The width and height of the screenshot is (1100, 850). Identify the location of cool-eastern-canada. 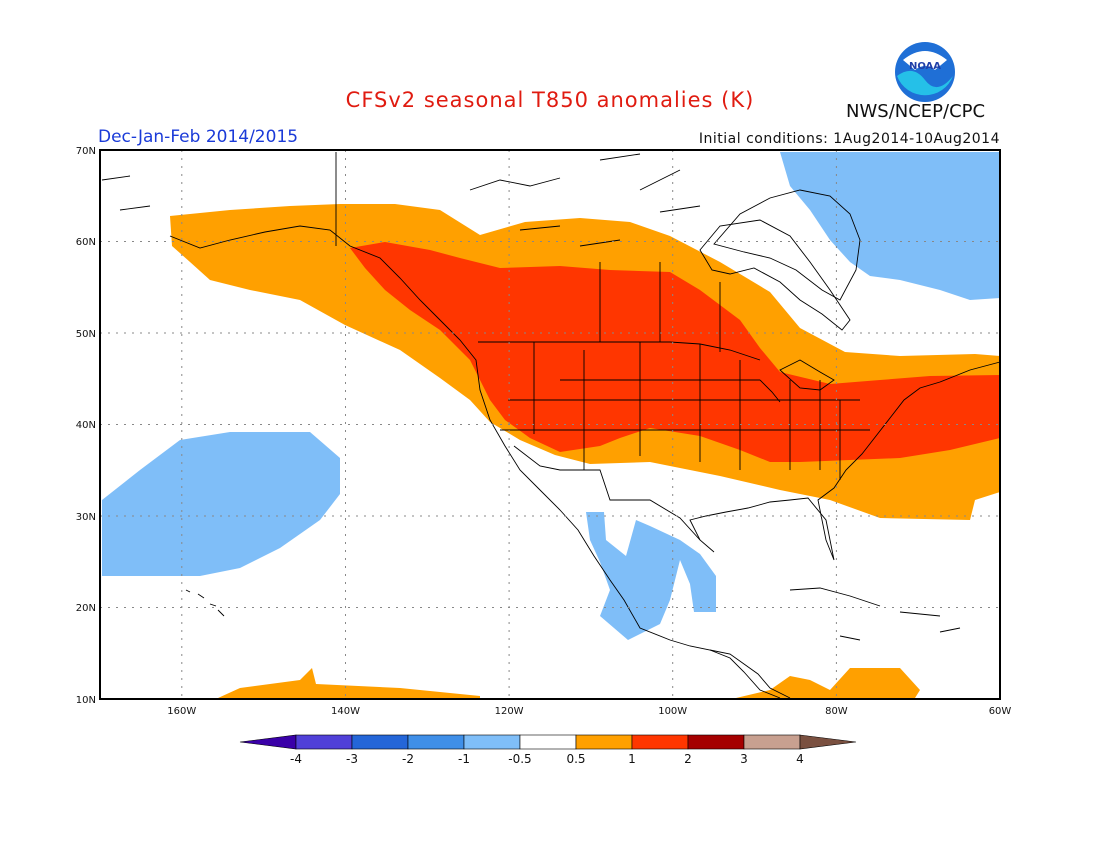
(890, 226).